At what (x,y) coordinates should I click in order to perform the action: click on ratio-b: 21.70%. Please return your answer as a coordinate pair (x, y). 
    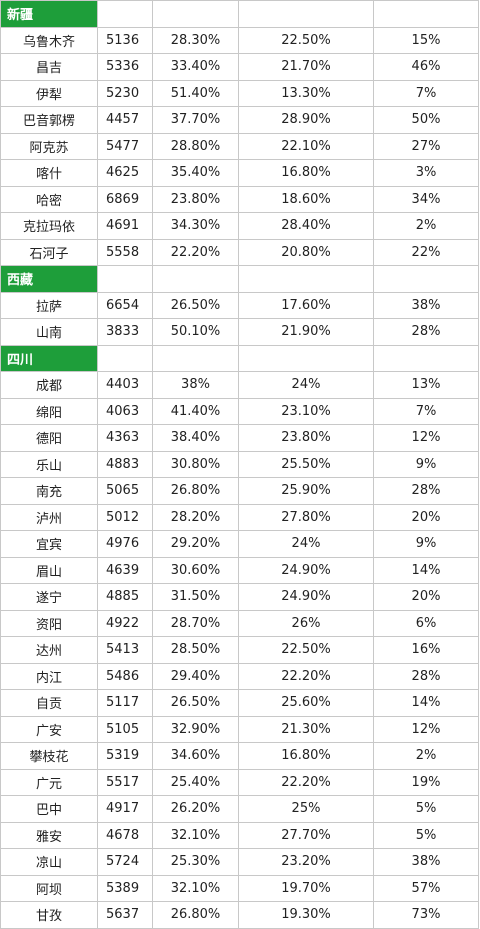
    Looking at the image, I should click on (306, 67).